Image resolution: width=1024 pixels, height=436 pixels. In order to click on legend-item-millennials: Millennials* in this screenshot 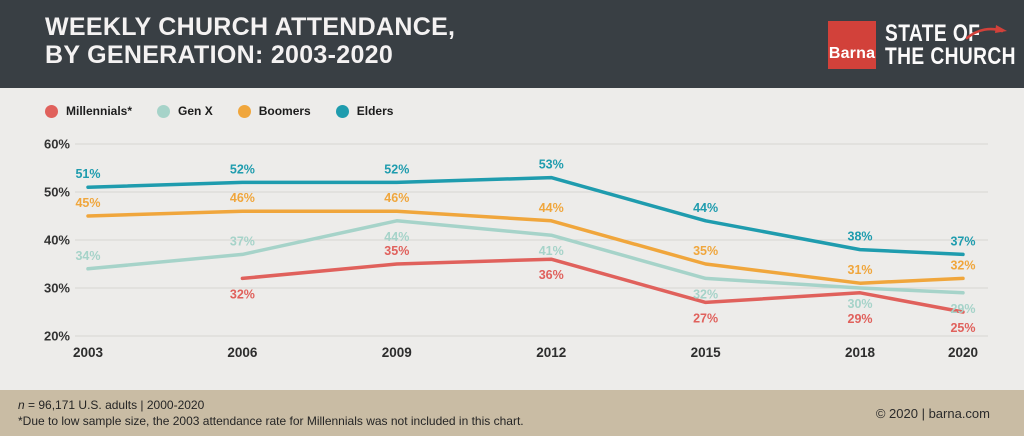, I will do `click(88, 111)`.